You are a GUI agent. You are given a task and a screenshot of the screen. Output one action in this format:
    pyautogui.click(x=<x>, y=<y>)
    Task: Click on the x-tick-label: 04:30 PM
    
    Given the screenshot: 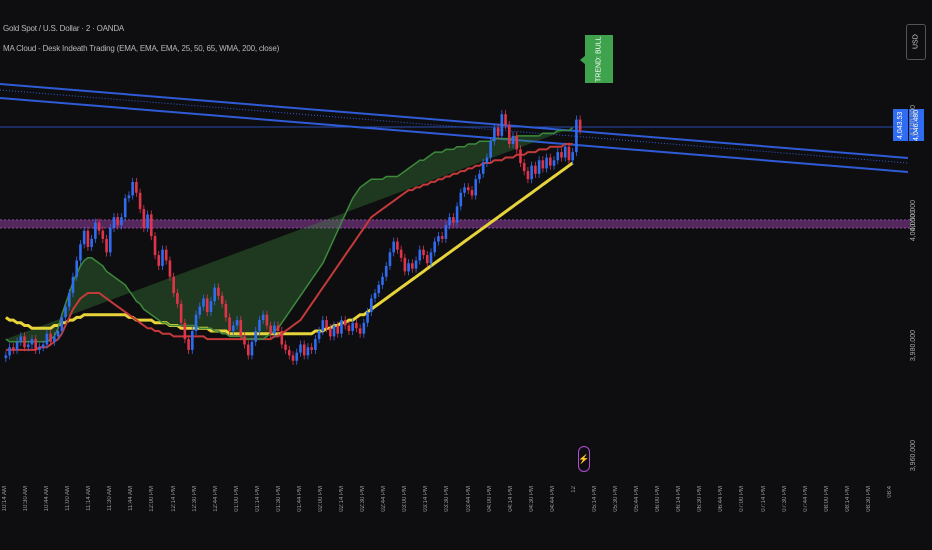 What is the action you would take?
    pyautogui.click(x=531, y=499)
    